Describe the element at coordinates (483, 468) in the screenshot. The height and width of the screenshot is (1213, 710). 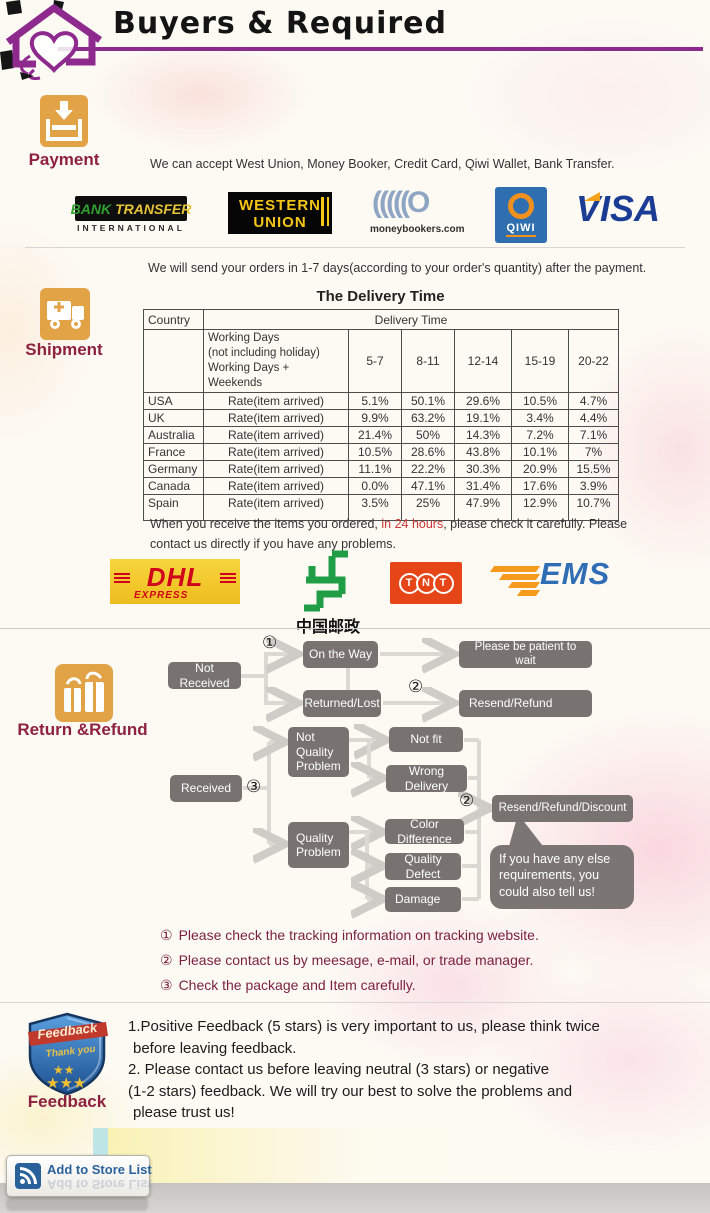
I see `rate-cell: 30.3%` at that location.